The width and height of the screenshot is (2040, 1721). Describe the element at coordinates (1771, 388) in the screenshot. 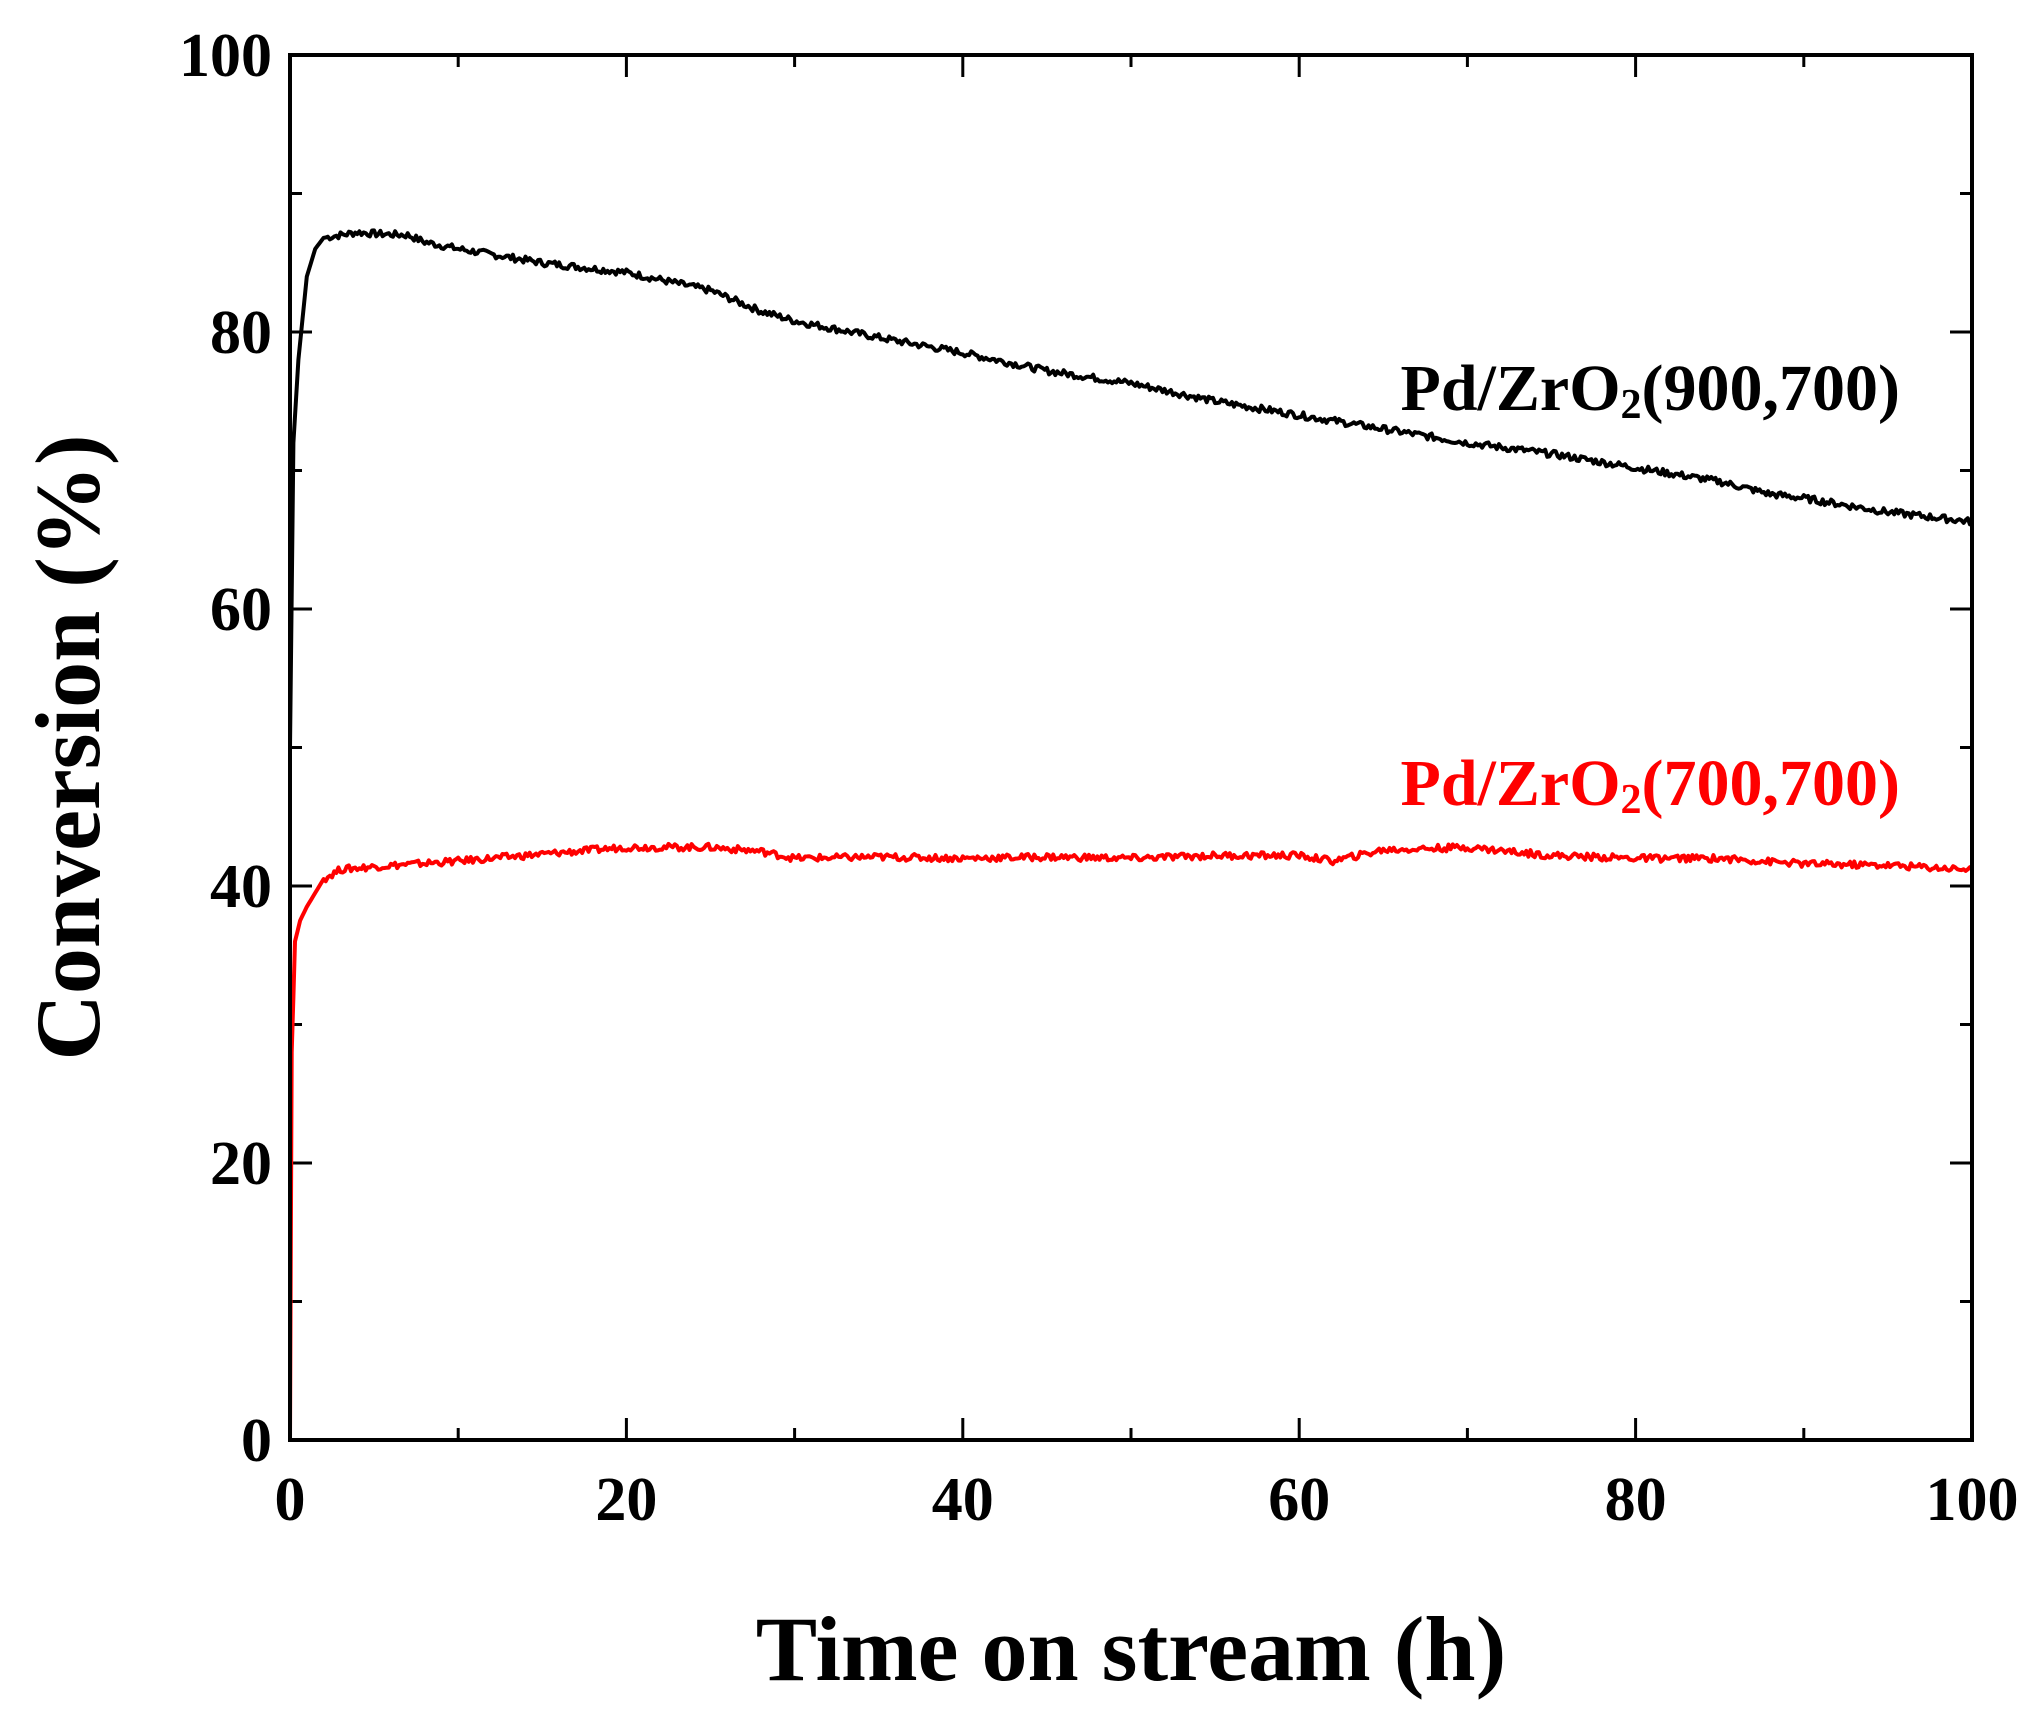

I see `series-label-tail: (900,700)` at that location.